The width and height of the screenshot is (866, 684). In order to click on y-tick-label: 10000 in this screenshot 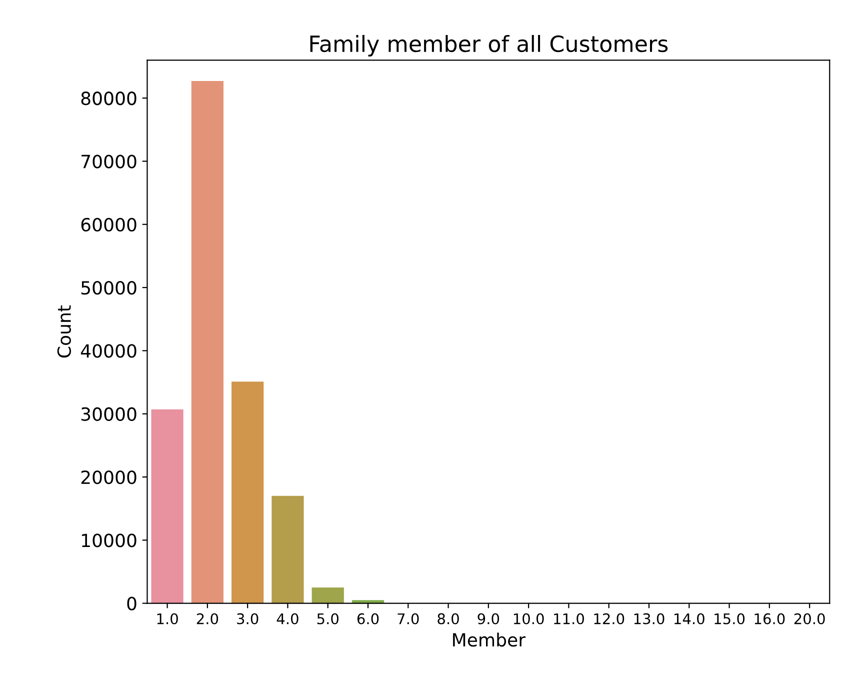, I will do `click(109, 541)`.